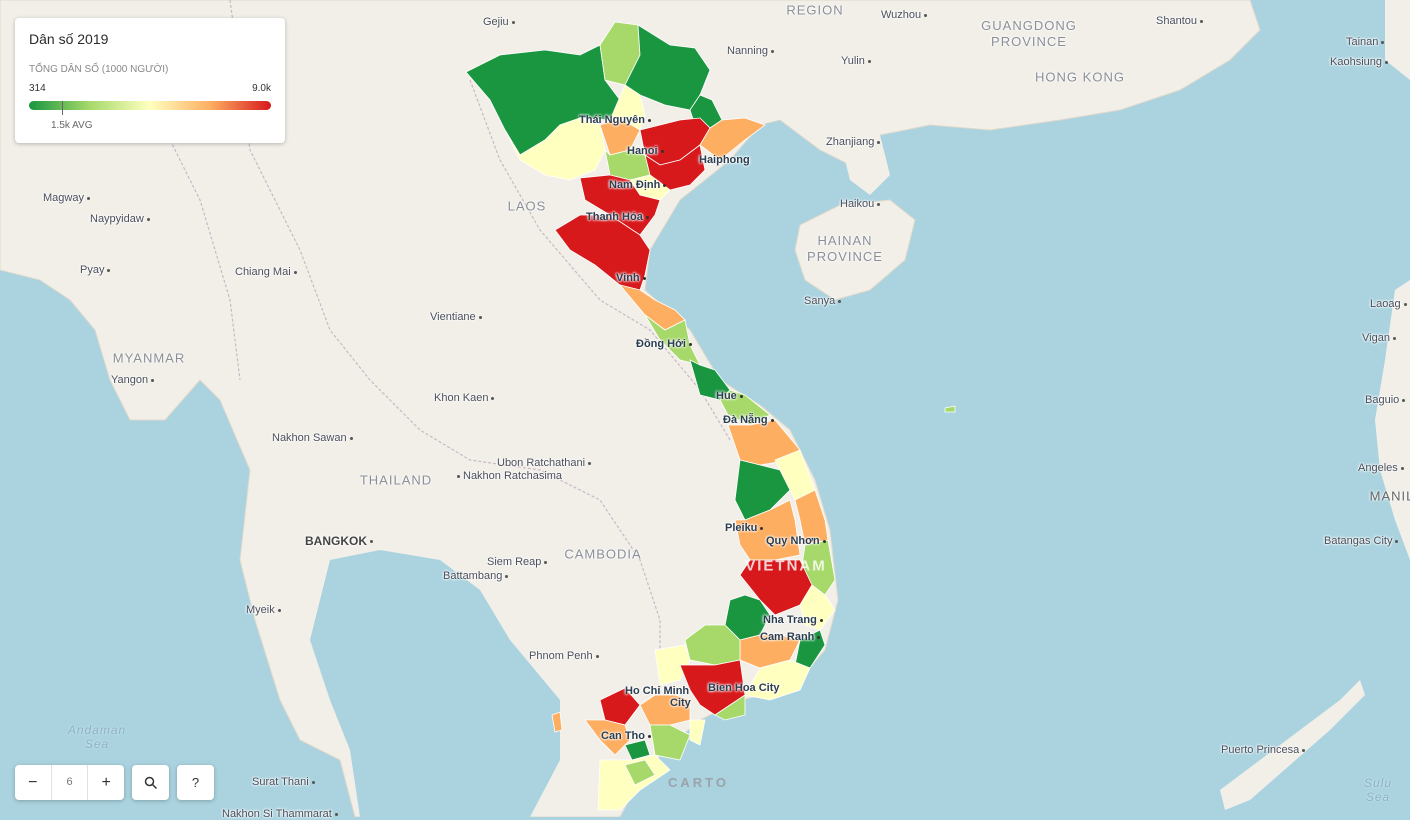  Describe the element at coordinates (120, 219) in the screenshot. I see `city-label: Naypyidaw` at that location.